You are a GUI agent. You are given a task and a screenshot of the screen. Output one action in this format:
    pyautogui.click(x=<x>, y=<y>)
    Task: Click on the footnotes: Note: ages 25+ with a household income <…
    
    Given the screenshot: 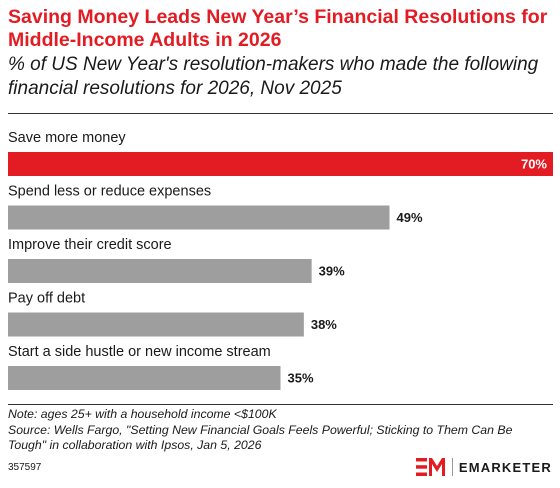 What is the action you would take?
    pyautogui.click(x=280, y=430)
    